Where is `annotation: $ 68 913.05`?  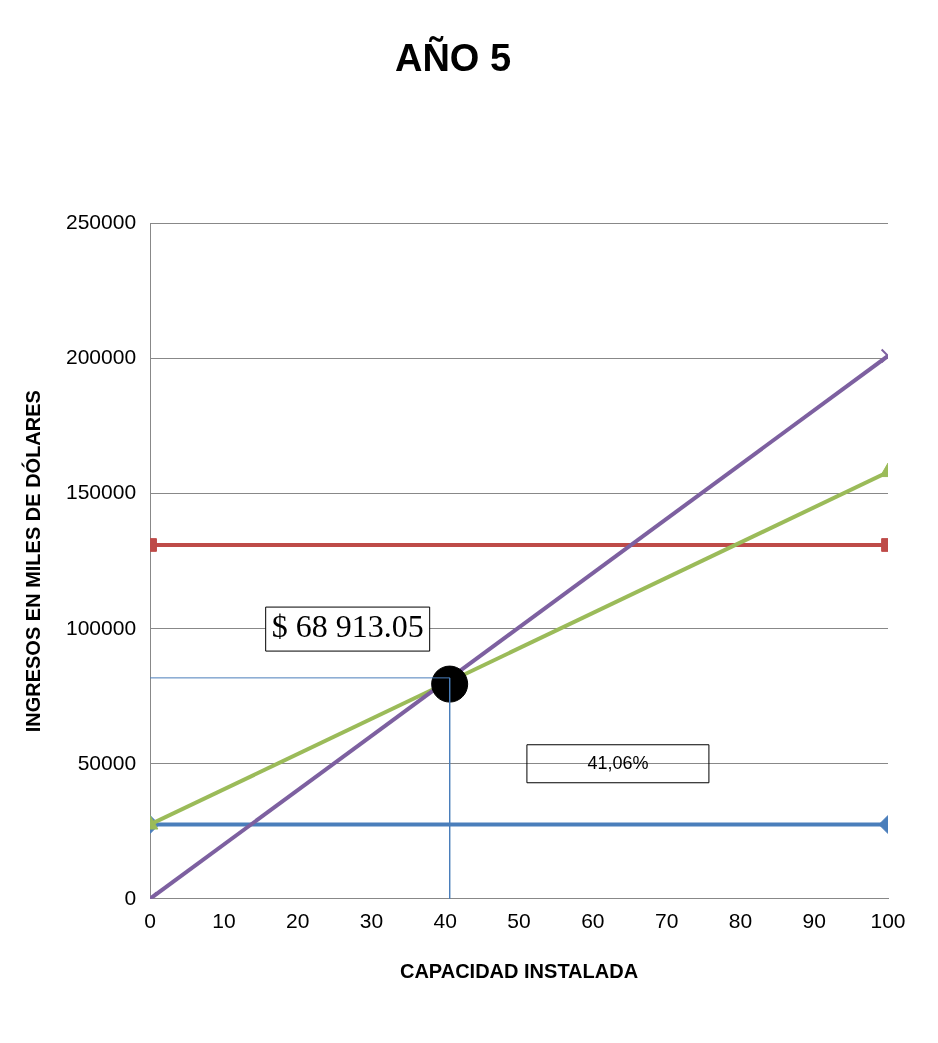
annotation: $ 68 913.05 is located at coordinates (347, 626).